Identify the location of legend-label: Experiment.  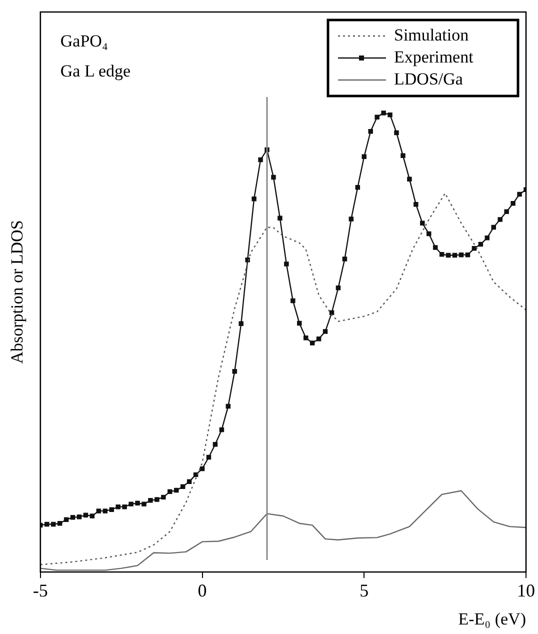
(434, 56).